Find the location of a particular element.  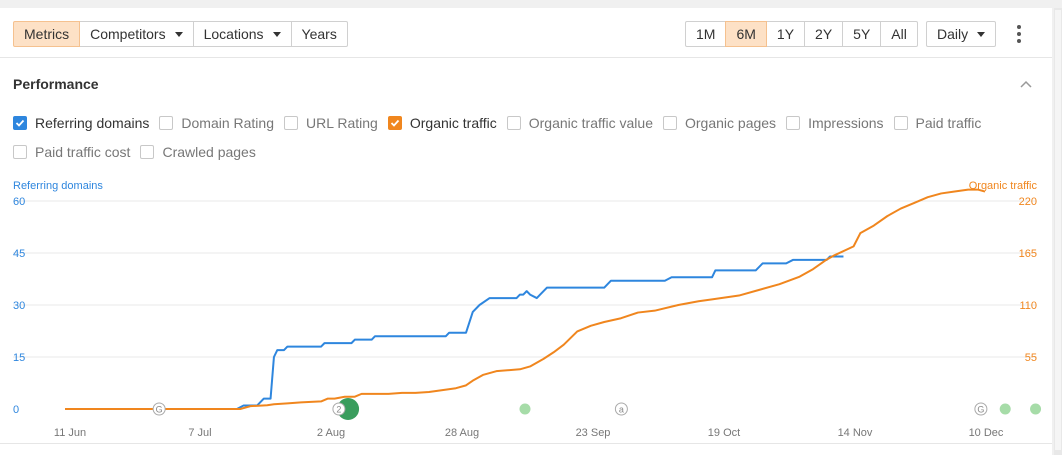

right-tick-label: 220 is located at coordinates (1028, 202).